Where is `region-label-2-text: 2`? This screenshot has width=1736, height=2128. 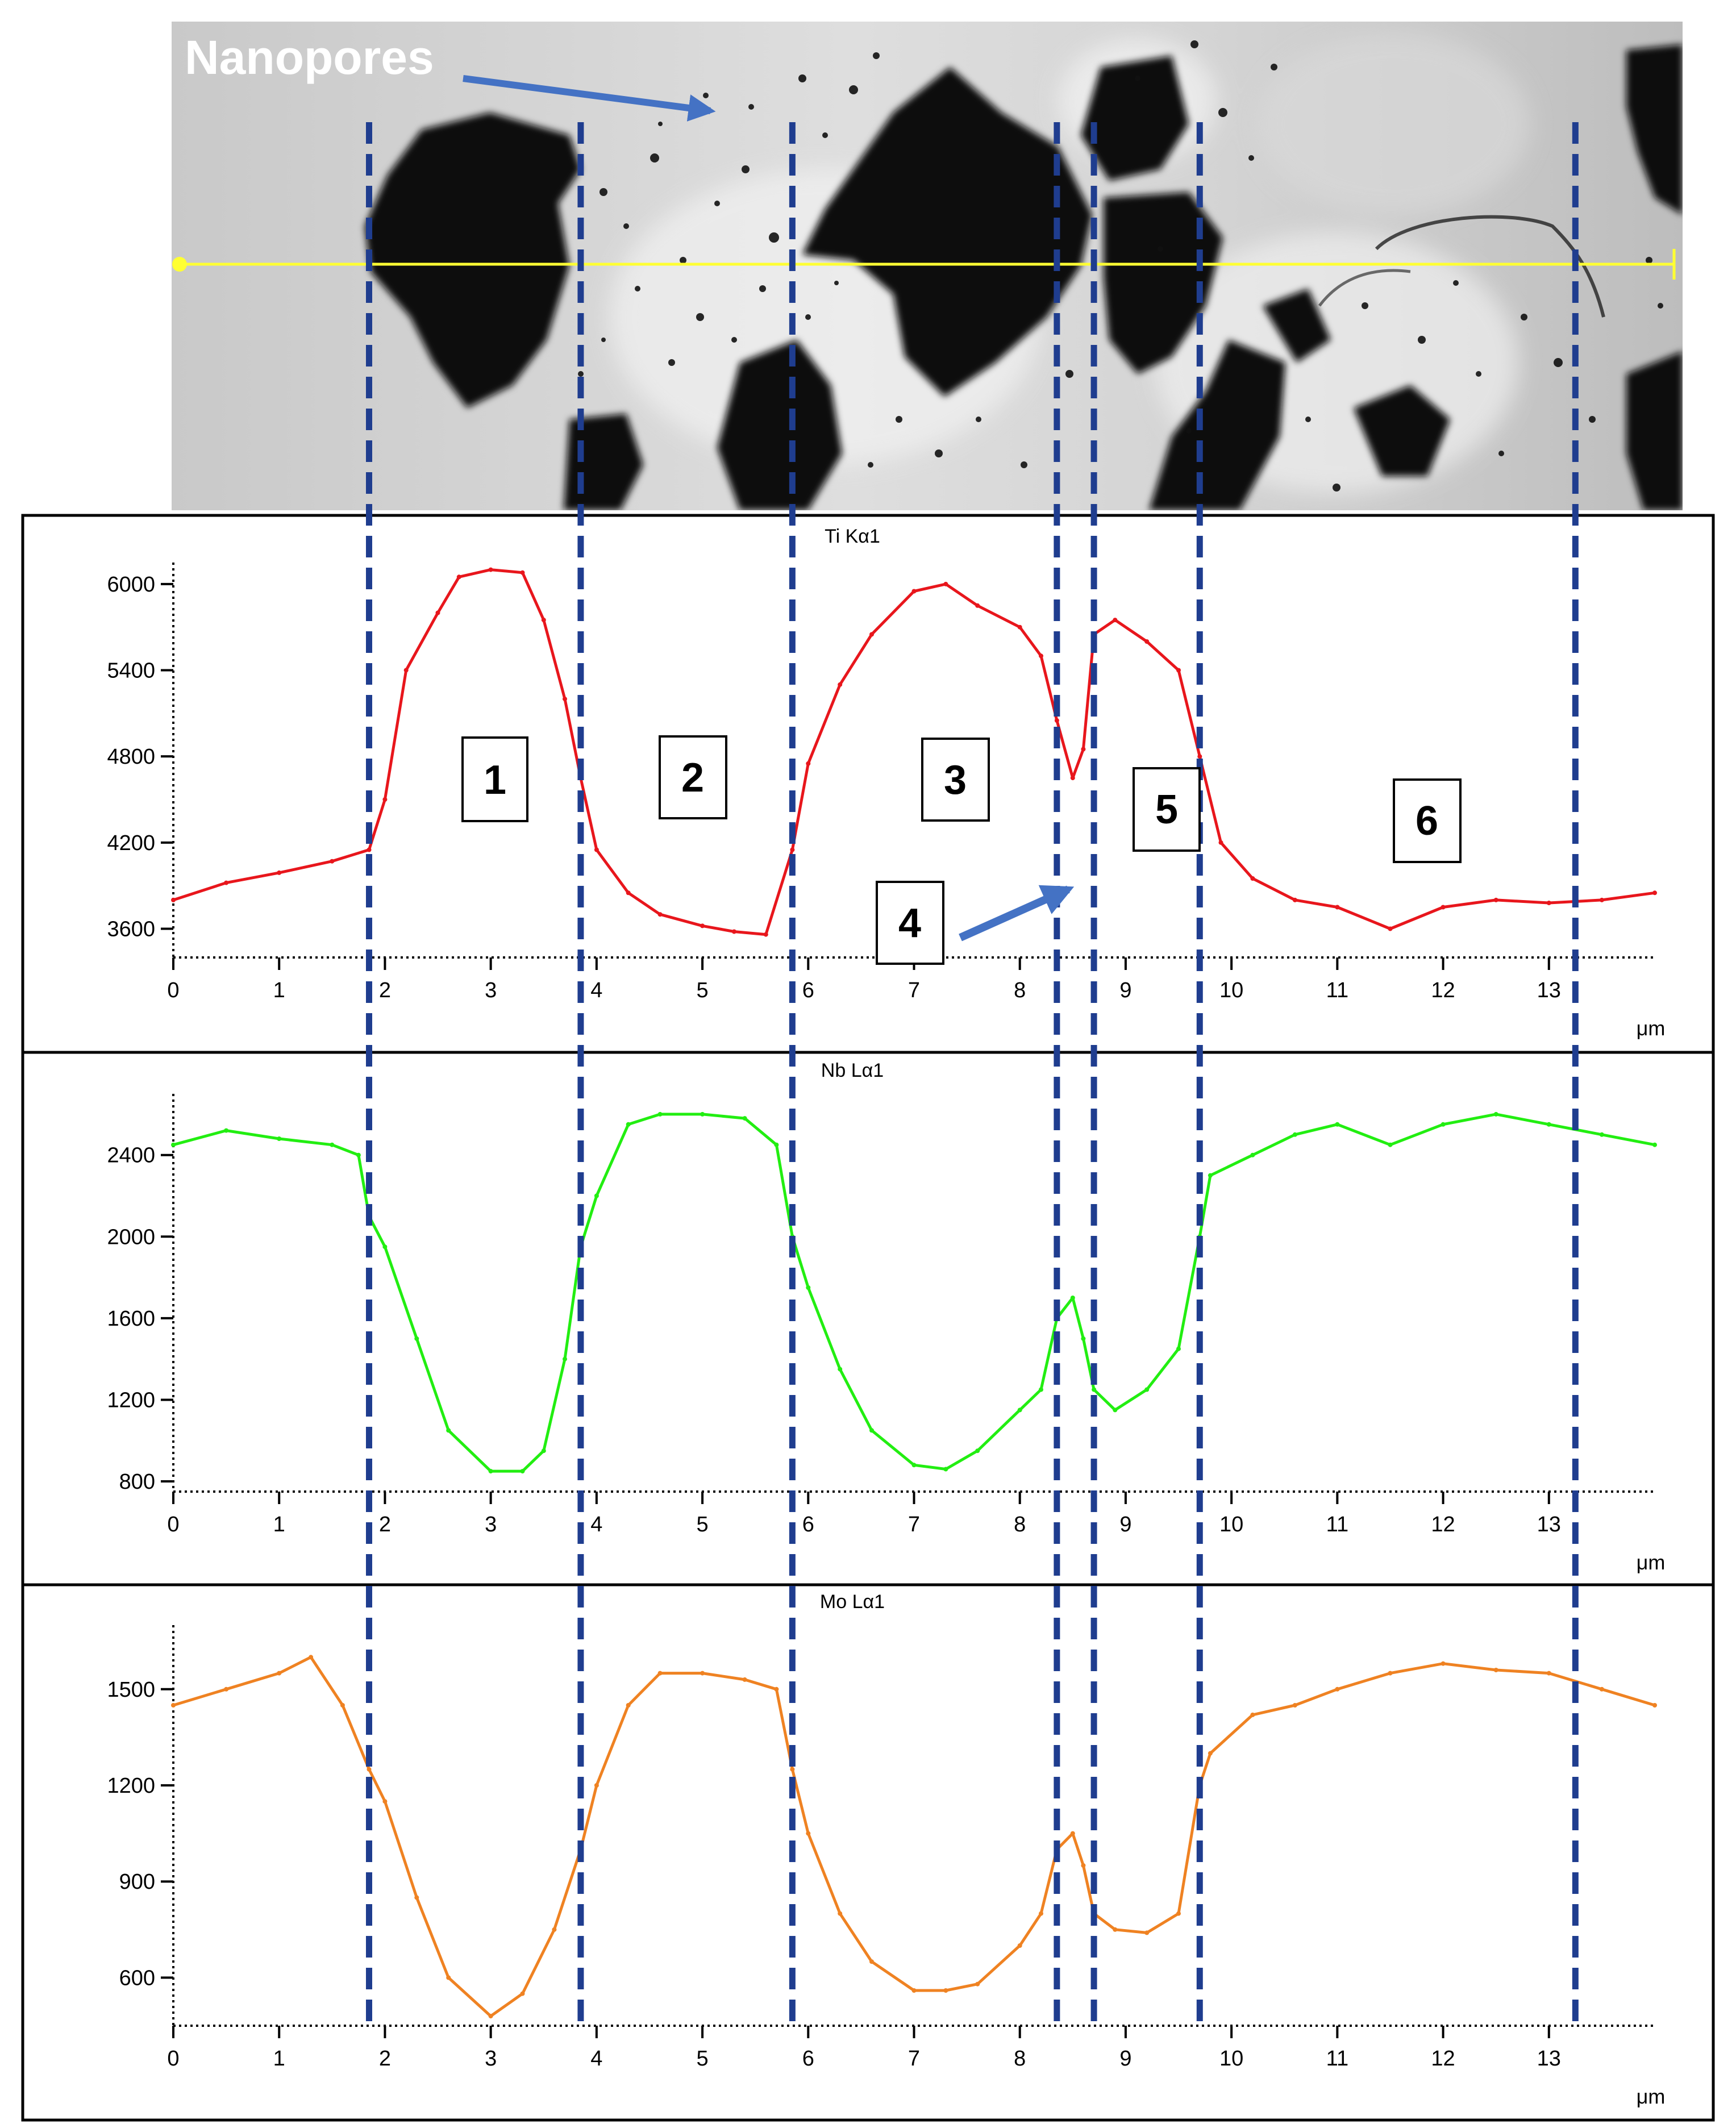
region-label-2-text: 2 is located at coordinates (692, 778).